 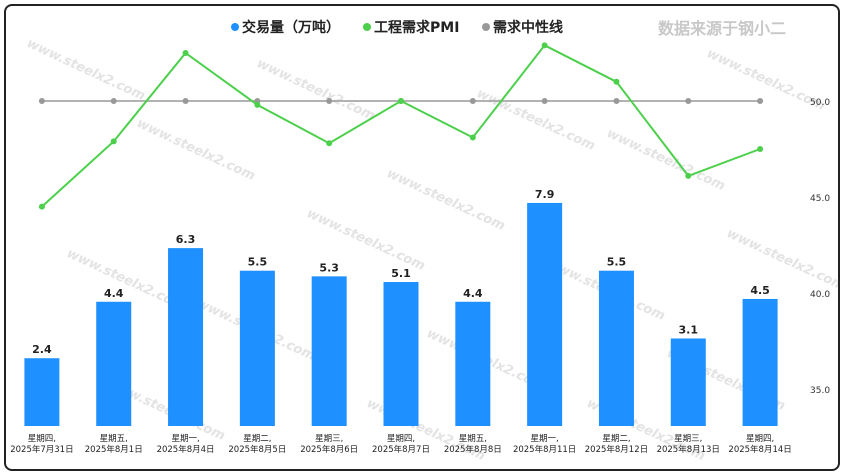 What do you see at coordinates (114, 449) in the screenshot?
I see `x-tick-date: 2025年8月1日` at bounding box center [114, 449].